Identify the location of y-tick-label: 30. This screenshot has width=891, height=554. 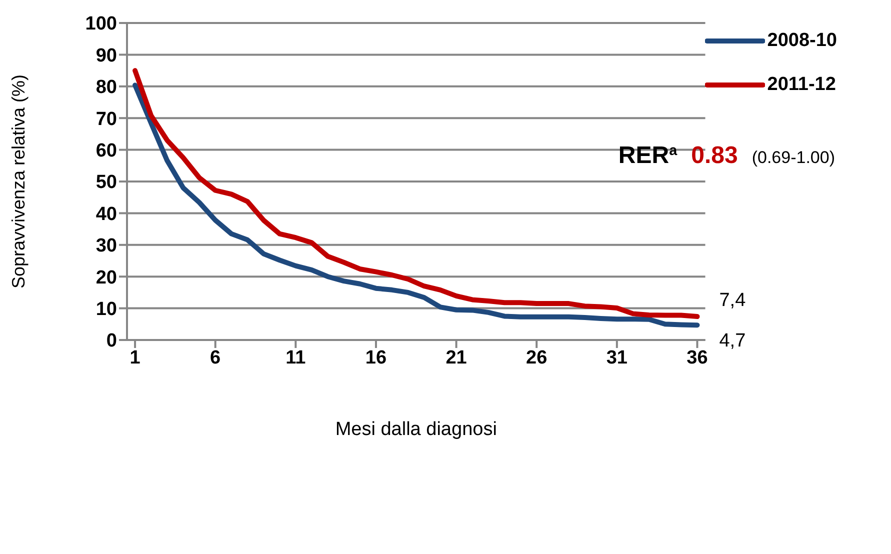
(106, 246).